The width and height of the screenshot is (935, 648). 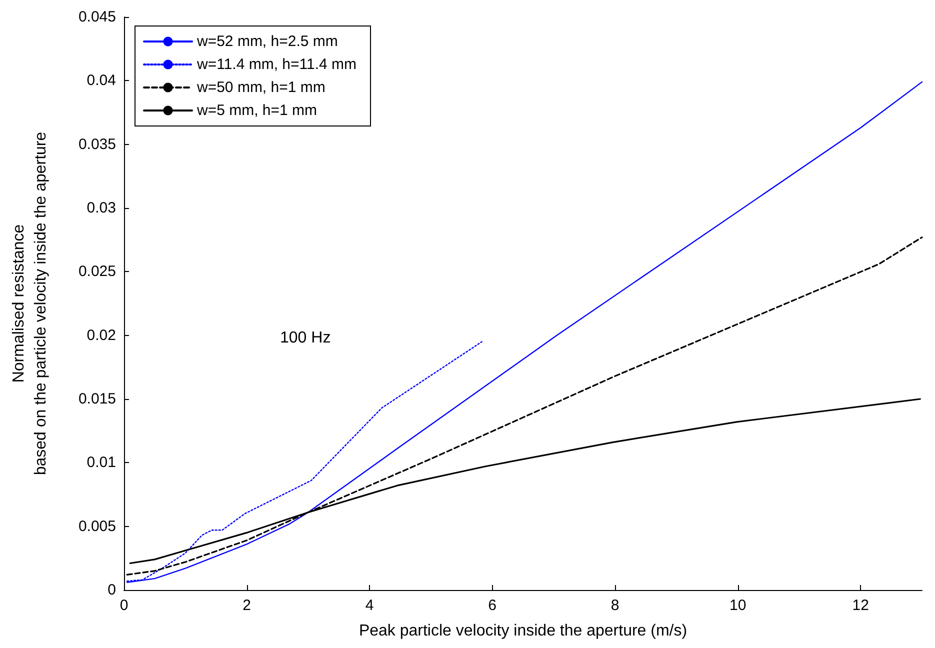 I want to click on y-tick-label: 0.005, so click(x=97, y=526).